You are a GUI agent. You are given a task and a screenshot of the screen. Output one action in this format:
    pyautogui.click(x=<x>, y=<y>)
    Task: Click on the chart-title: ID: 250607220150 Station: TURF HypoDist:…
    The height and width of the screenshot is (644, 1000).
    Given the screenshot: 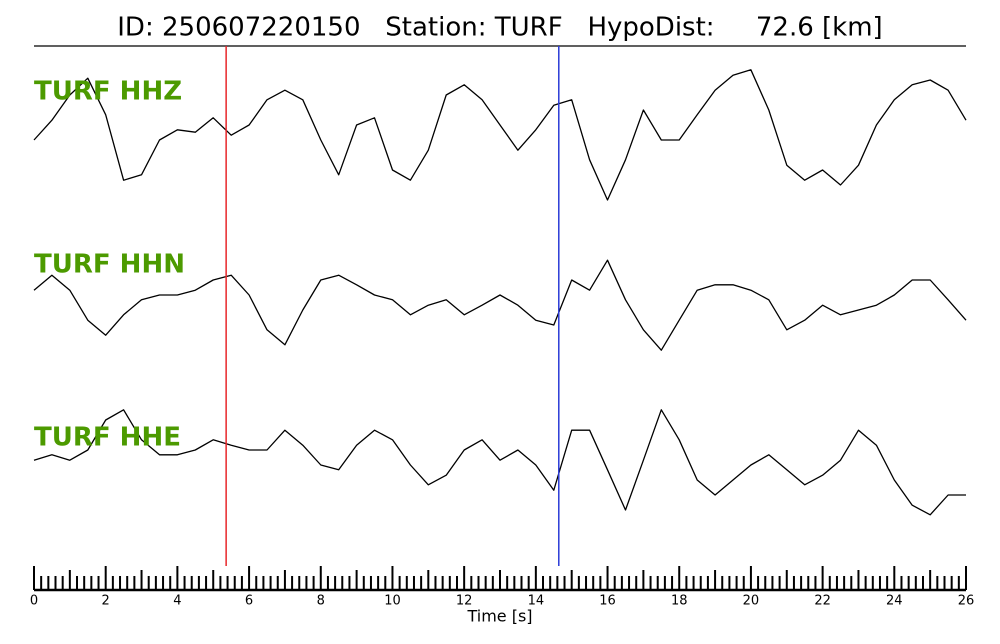 What is the action you would take?
    pyautogui.click(x=499, y=28)
    